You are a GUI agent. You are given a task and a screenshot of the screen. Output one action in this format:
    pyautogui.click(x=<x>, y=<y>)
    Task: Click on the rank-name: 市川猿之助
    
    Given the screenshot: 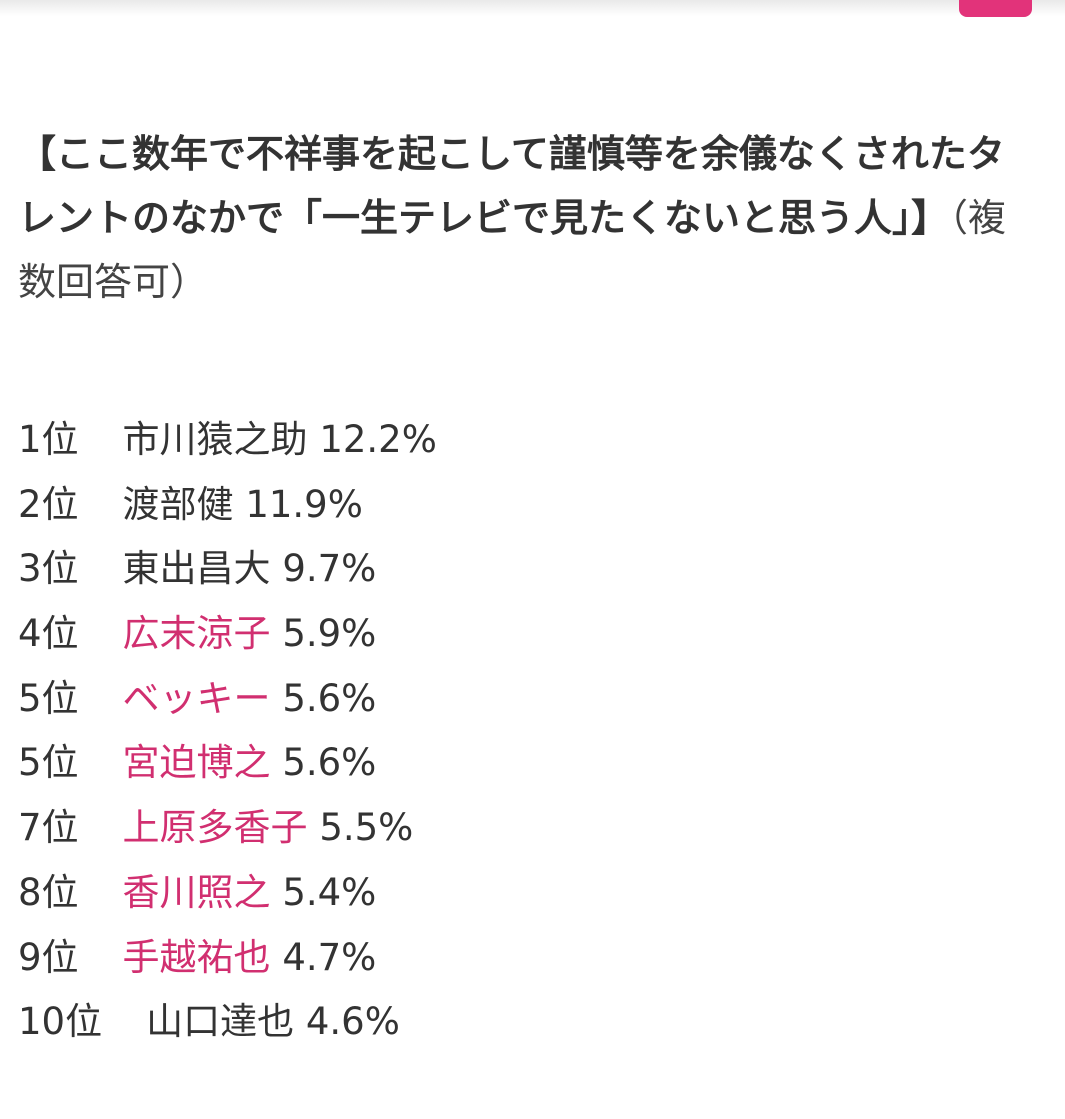 What is the action you would take?
    pyautogui.click(x=215, y=439)
    